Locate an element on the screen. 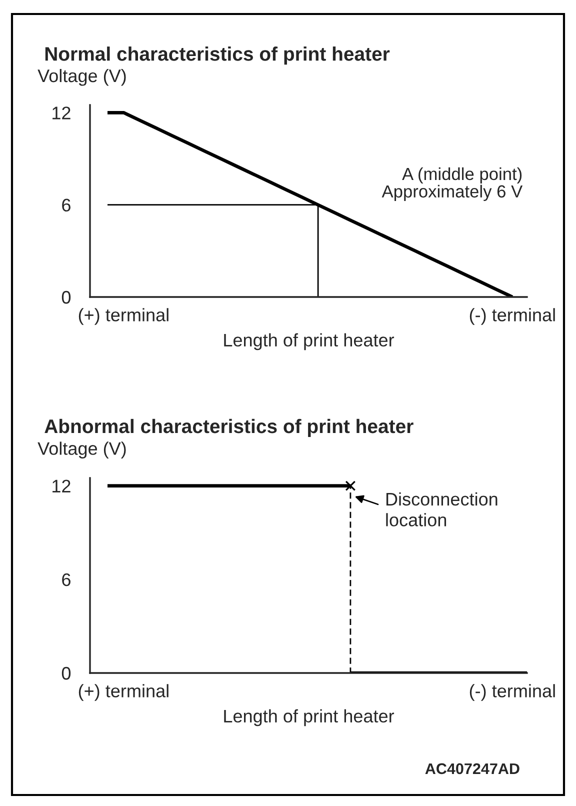 The height and width of the screenshot is (806, 576). annotation: Disconnection location is located at coordinates (442, 509).